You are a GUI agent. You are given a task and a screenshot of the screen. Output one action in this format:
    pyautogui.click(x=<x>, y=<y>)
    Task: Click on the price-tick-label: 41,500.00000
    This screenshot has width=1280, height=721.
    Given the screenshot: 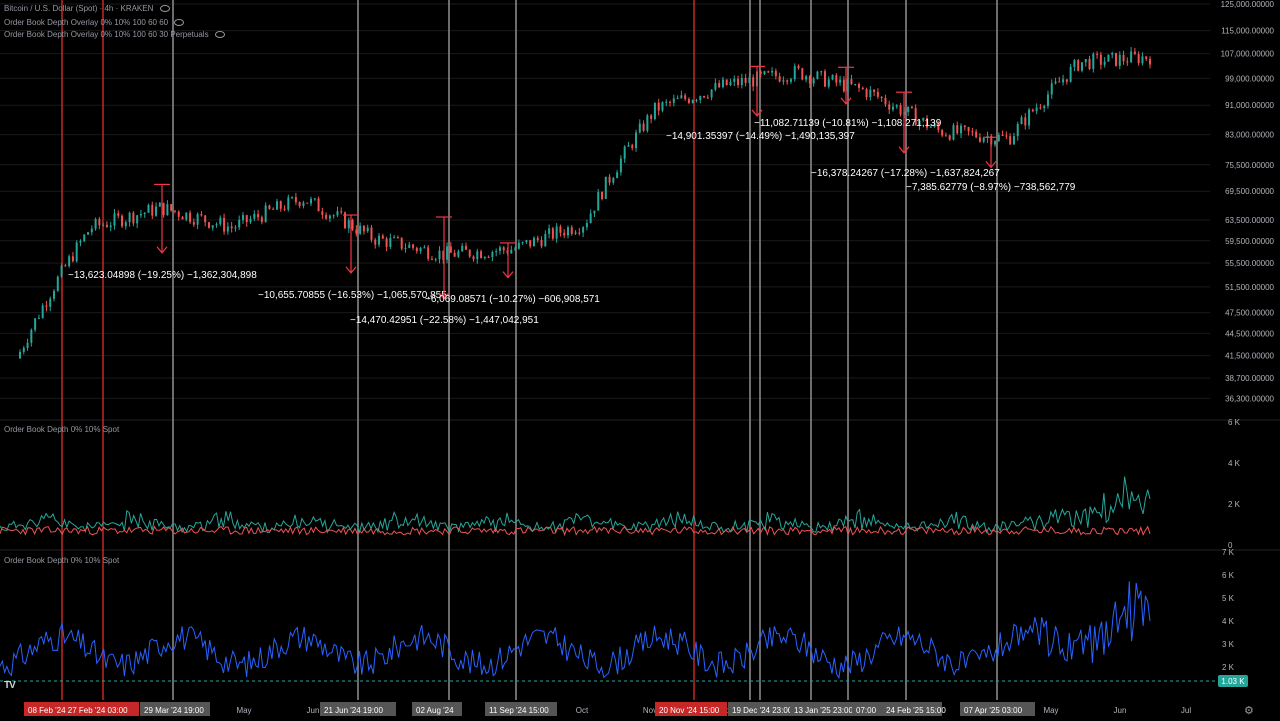 What is the action you would take?
    pyautogui.click(x=1249, y=356)
    